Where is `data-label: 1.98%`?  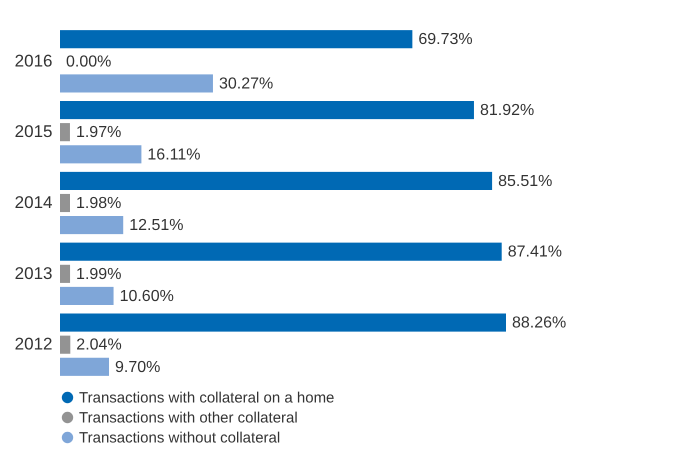 data-label: 1.98% is located at coordinates (99, 203).